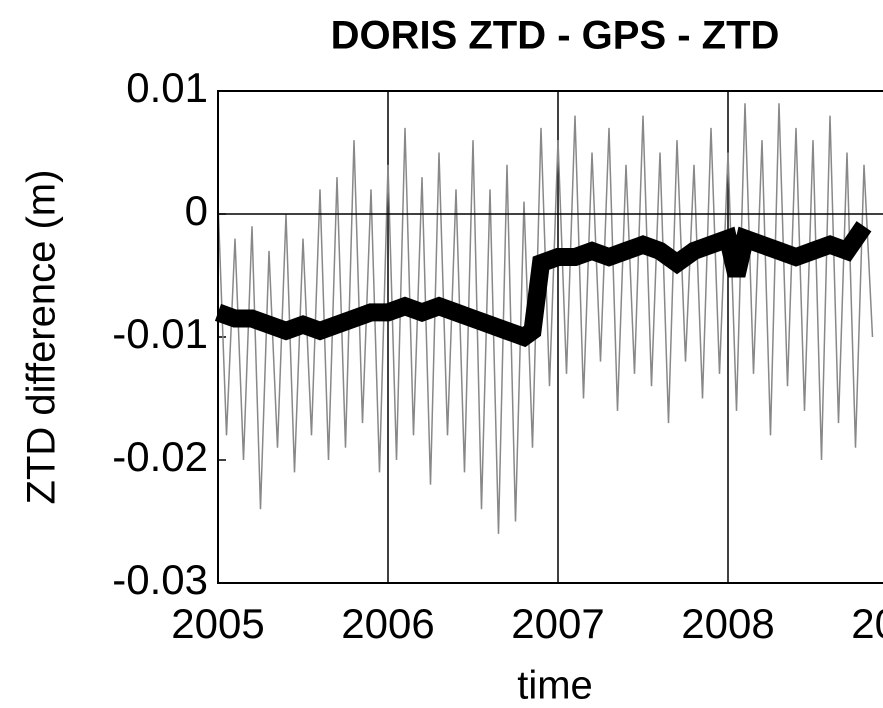 The height and width of the screenshot is (708, 883). Describe the element at coordinates (160, 333) in the screenshot. I see `y-tick-label: -0.01` at that location.